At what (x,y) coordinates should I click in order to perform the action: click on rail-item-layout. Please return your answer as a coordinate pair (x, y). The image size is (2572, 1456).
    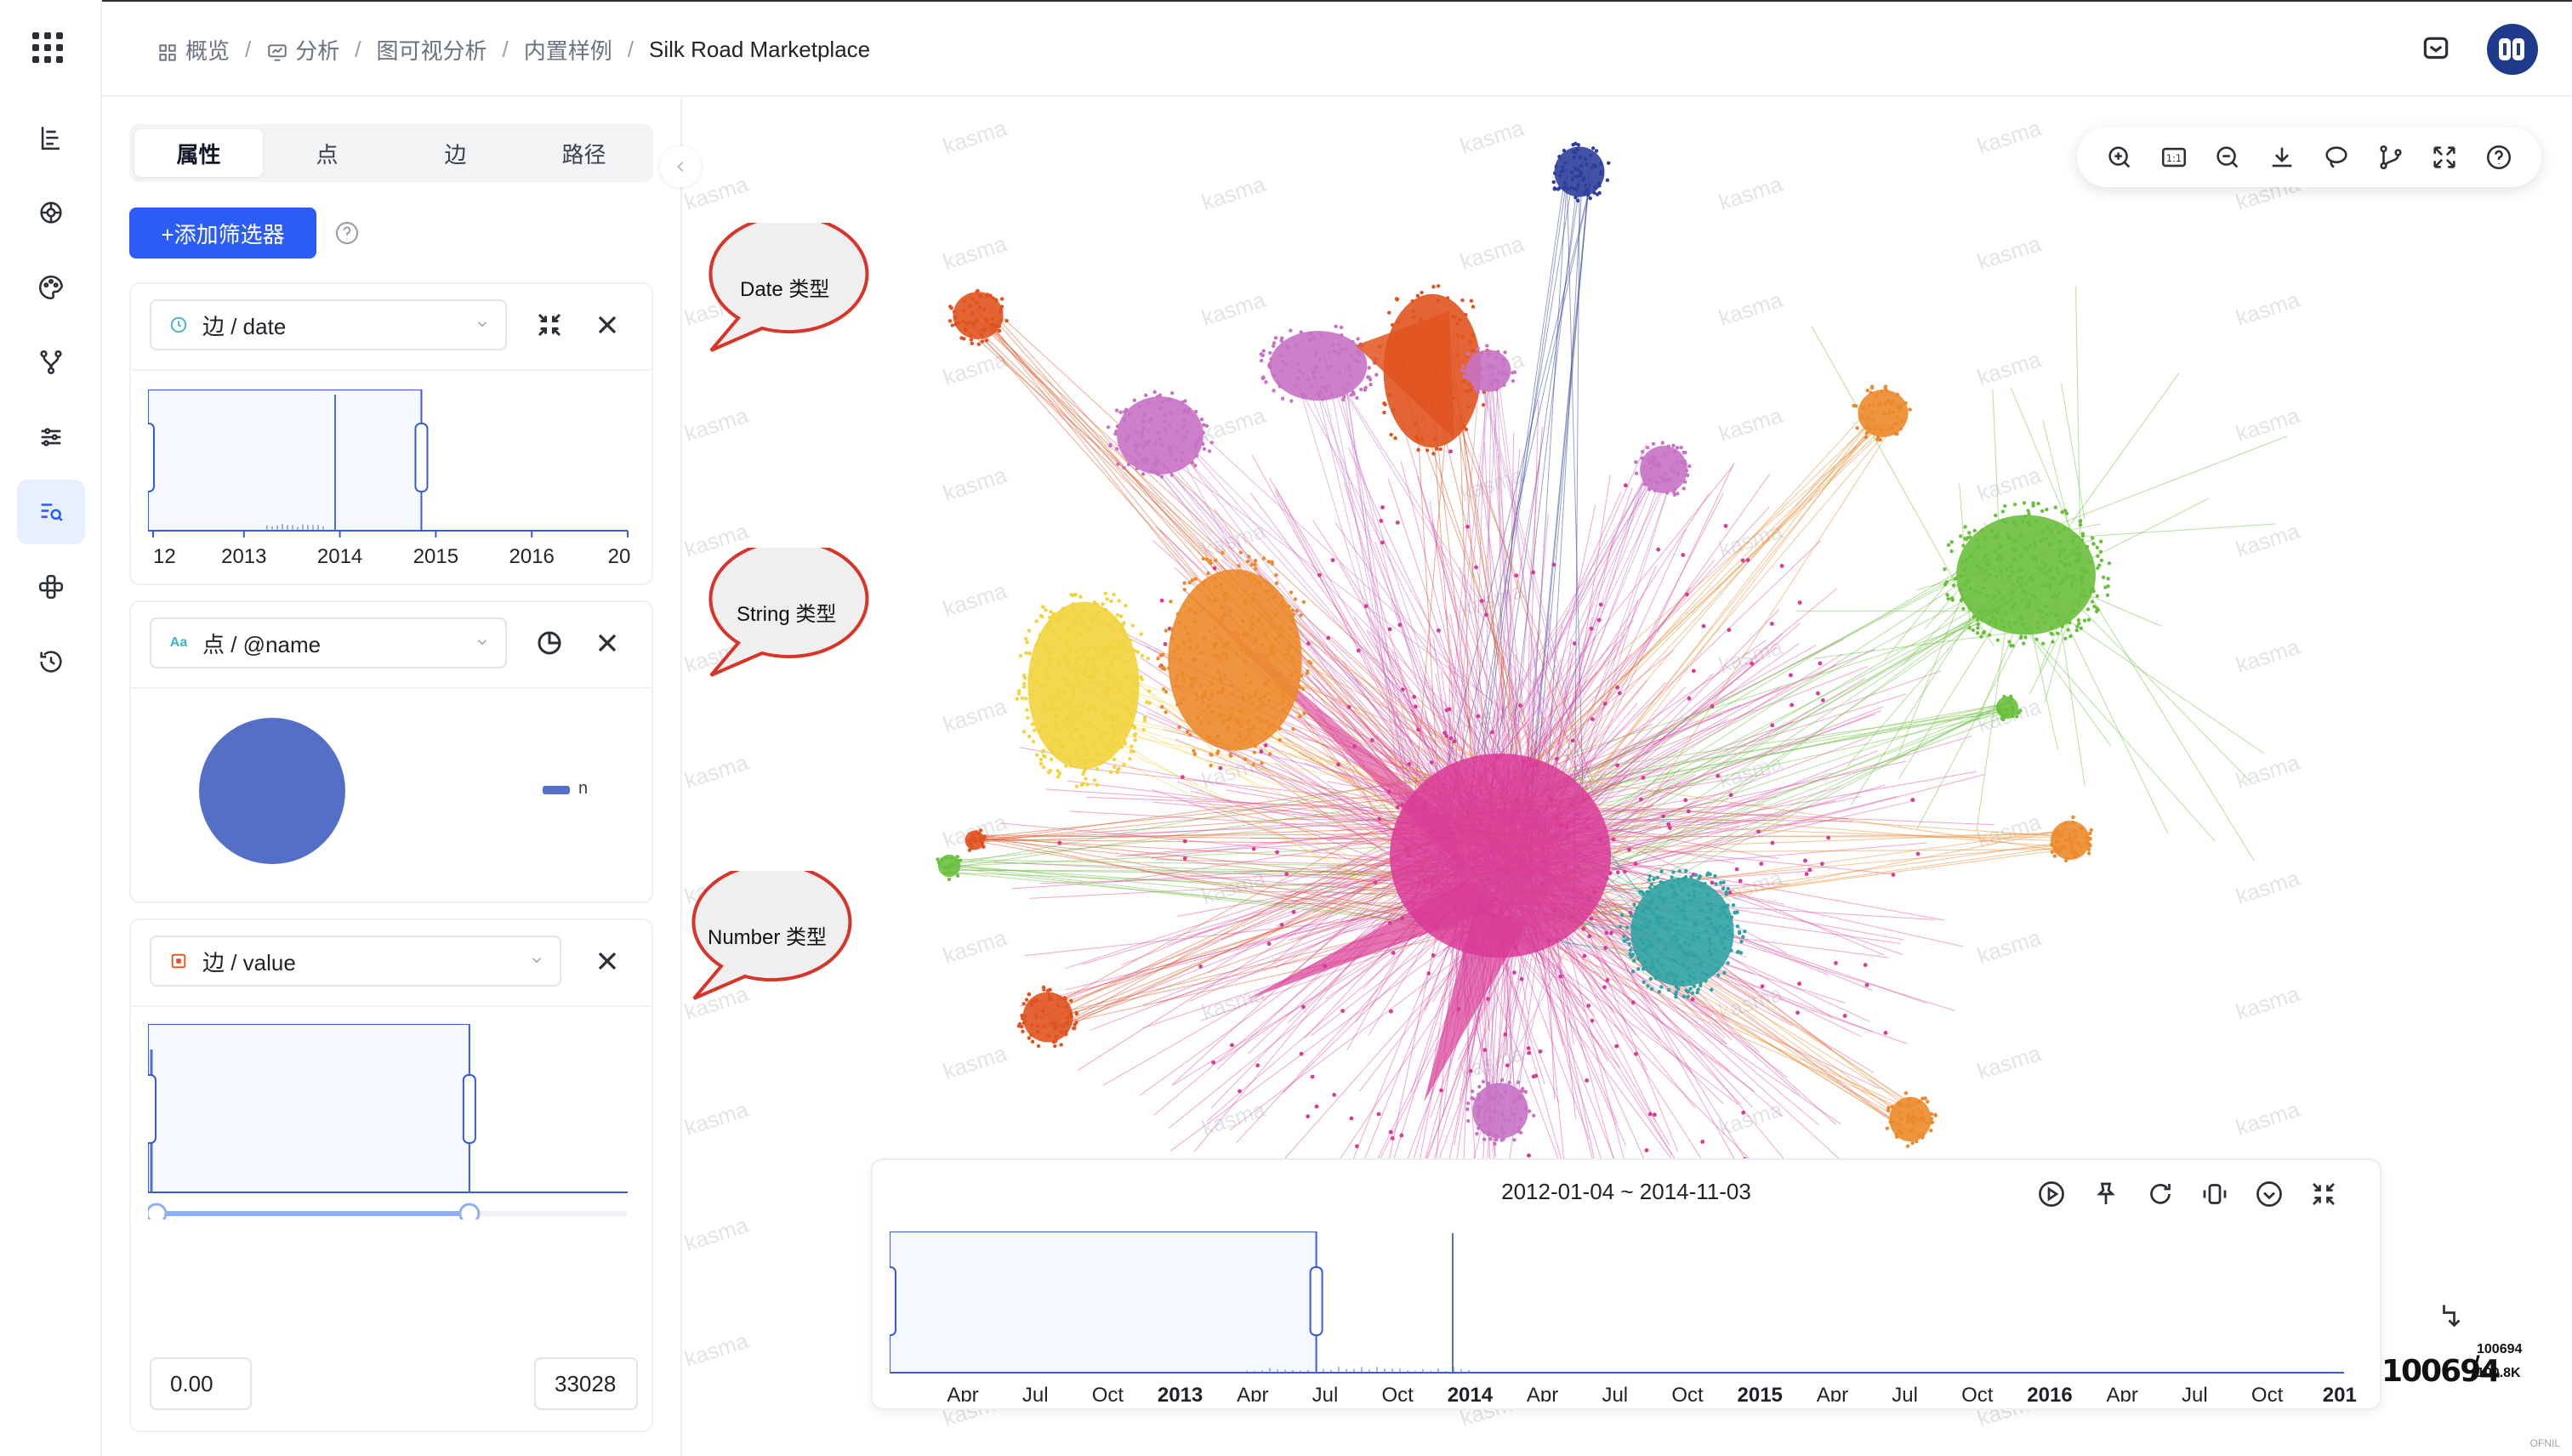
    Looking at the image, I should click on (51, 212).